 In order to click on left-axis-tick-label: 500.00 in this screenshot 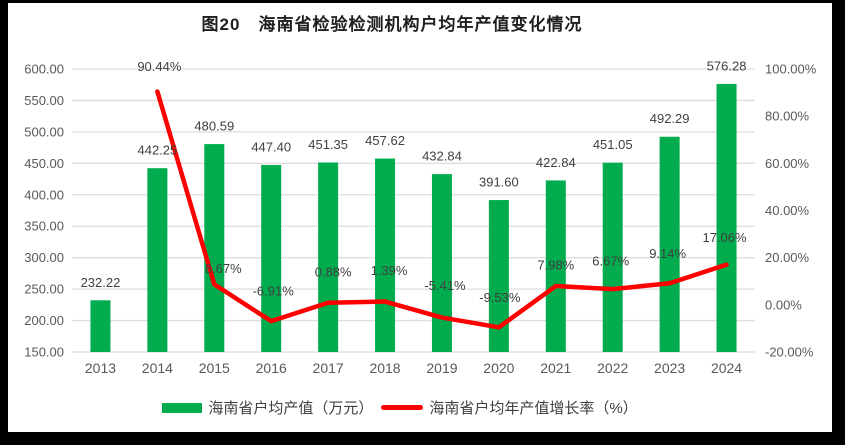, I will do `click(44, 131)`.